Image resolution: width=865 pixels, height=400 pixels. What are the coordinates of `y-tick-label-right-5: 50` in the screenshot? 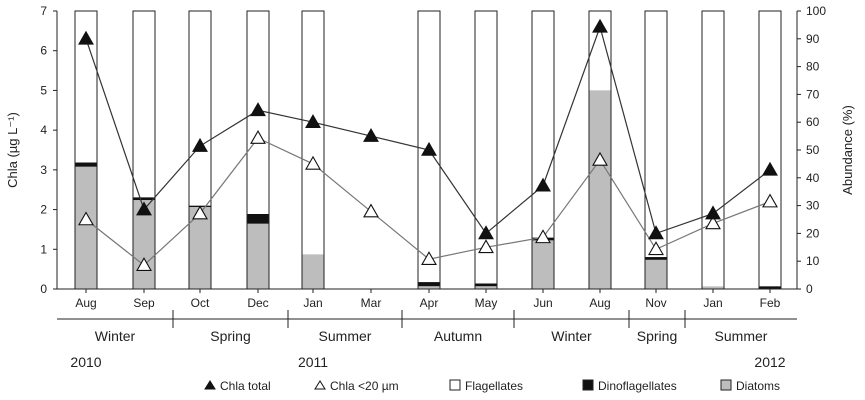 It's located at (813, 150).